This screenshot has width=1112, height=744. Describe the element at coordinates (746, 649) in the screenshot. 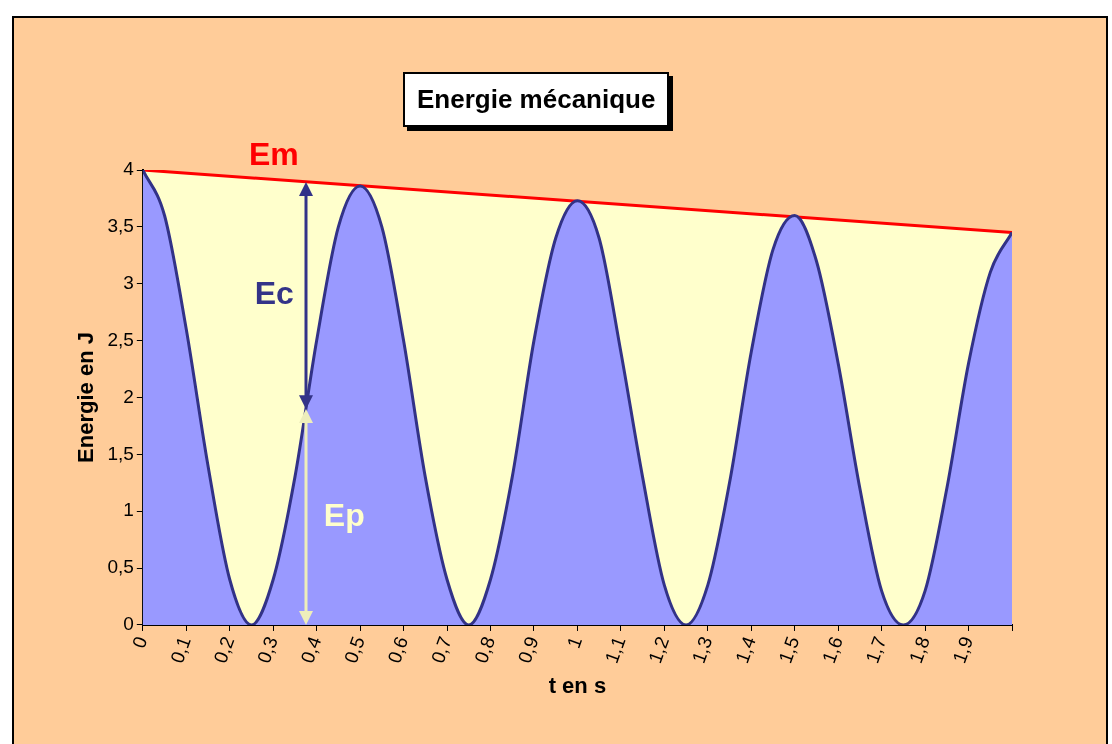

I see `x-tick-label: 1,4` at that location.